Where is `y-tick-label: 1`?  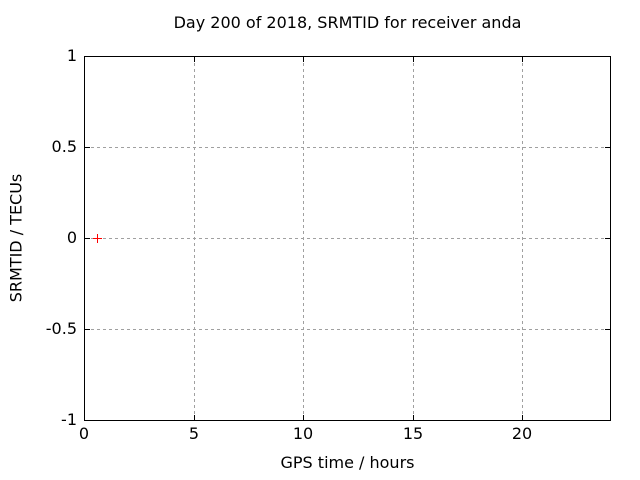
y-tick-label: 1 is located at coordinates (71, 55).